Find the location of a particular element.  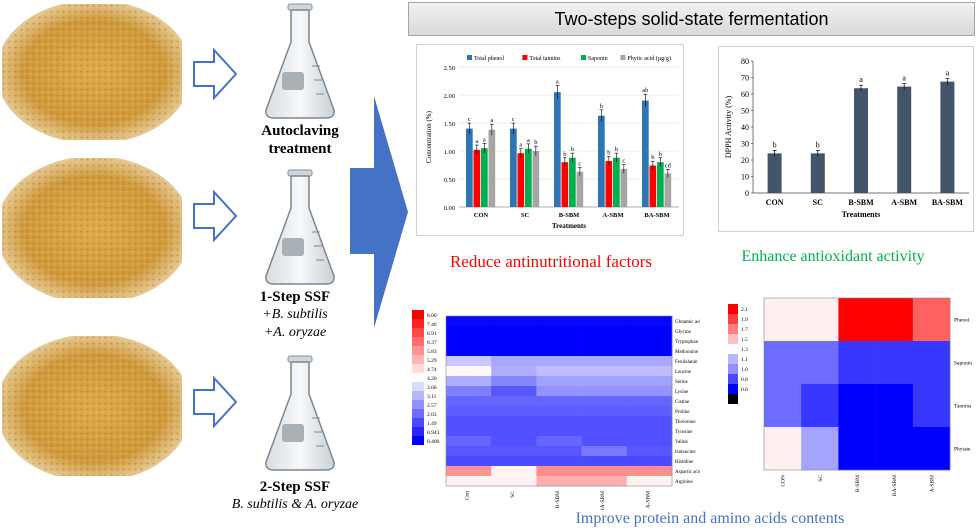

y-tick-label: 0 is located at coordinates (747, 193).